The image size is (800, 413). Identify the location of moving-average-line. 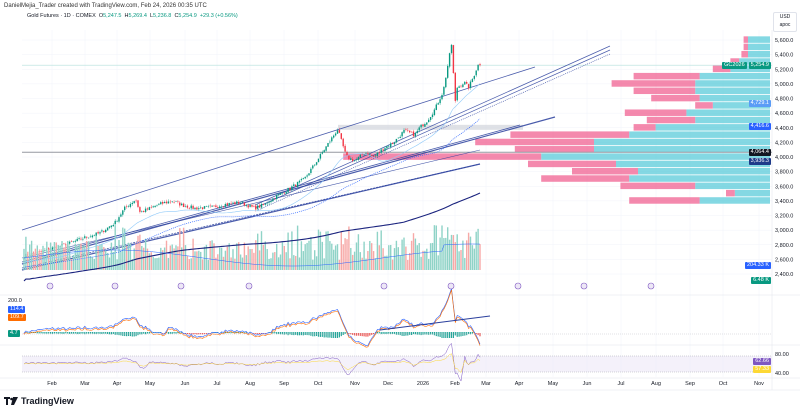
(252, 237).